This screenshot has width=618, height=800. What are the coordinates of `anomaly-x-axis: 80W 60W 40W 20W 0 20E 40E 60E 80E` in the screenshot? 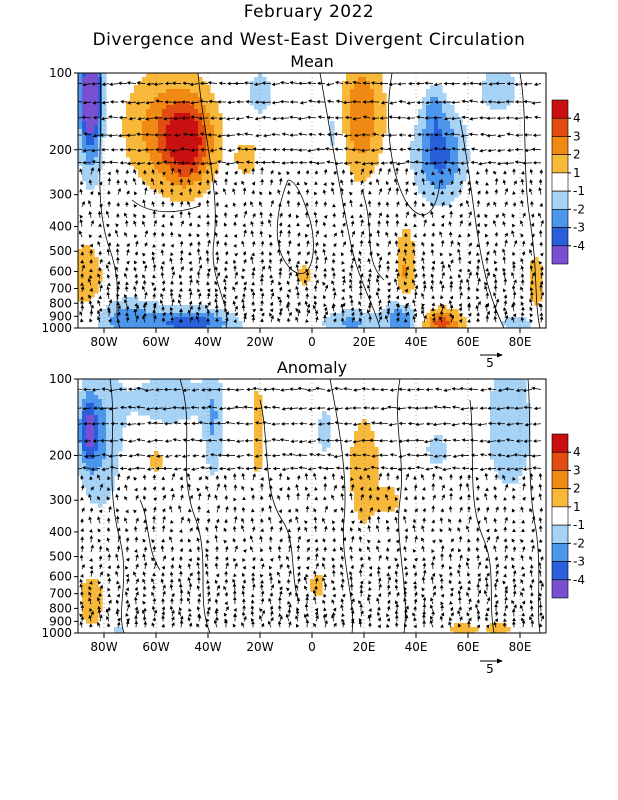 It's located at (310, 643).